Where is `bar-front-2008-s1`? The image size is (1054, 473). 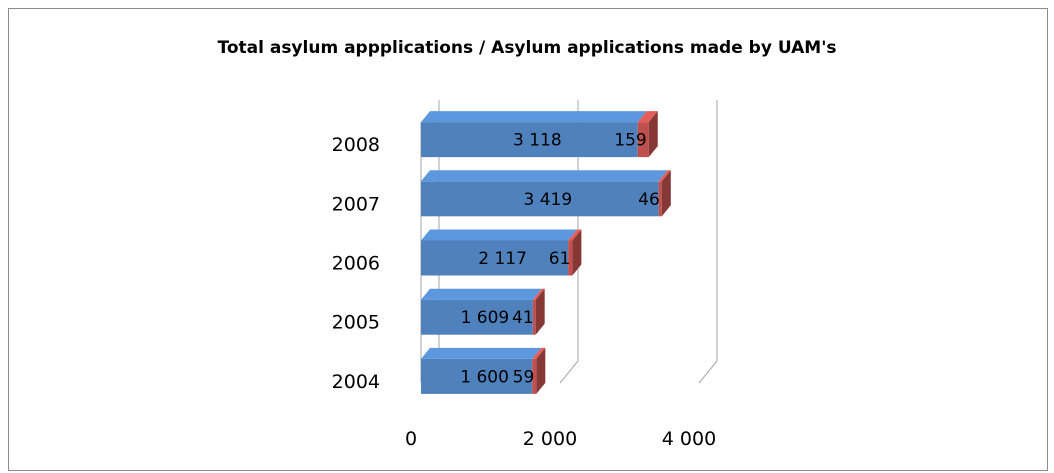
bar-front-2008-s1 is located at coordinates (529, 140).